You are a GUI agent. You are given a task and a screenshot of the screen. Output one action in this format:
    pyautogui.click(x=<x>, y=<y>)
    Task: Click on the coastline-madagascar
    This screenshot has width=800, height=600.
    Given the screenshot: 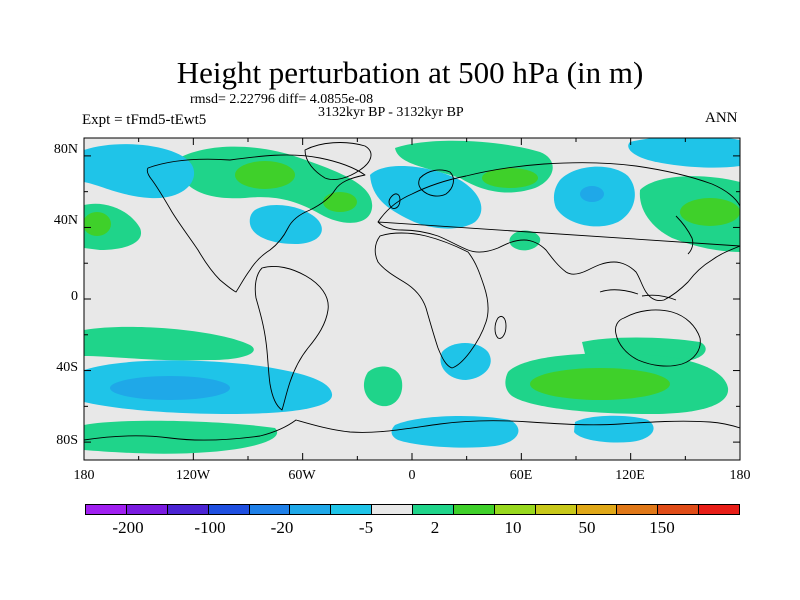 What is the action you would take?
    pyautogui.click(x=500, y=327)
    